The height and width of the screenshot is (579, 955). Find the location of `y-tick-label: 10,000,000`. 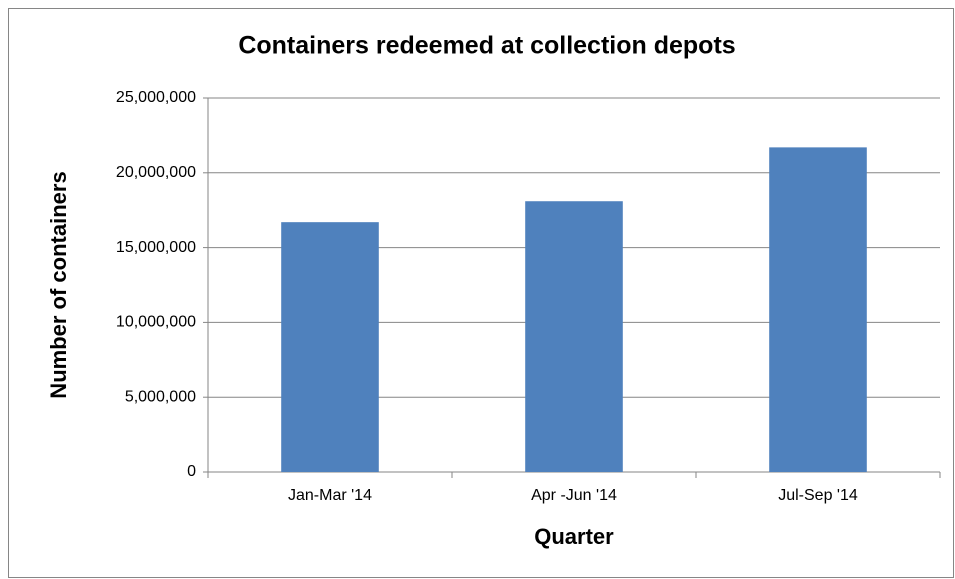

y-tick-label: 10,000,000 is located at coordinates (156, 322).